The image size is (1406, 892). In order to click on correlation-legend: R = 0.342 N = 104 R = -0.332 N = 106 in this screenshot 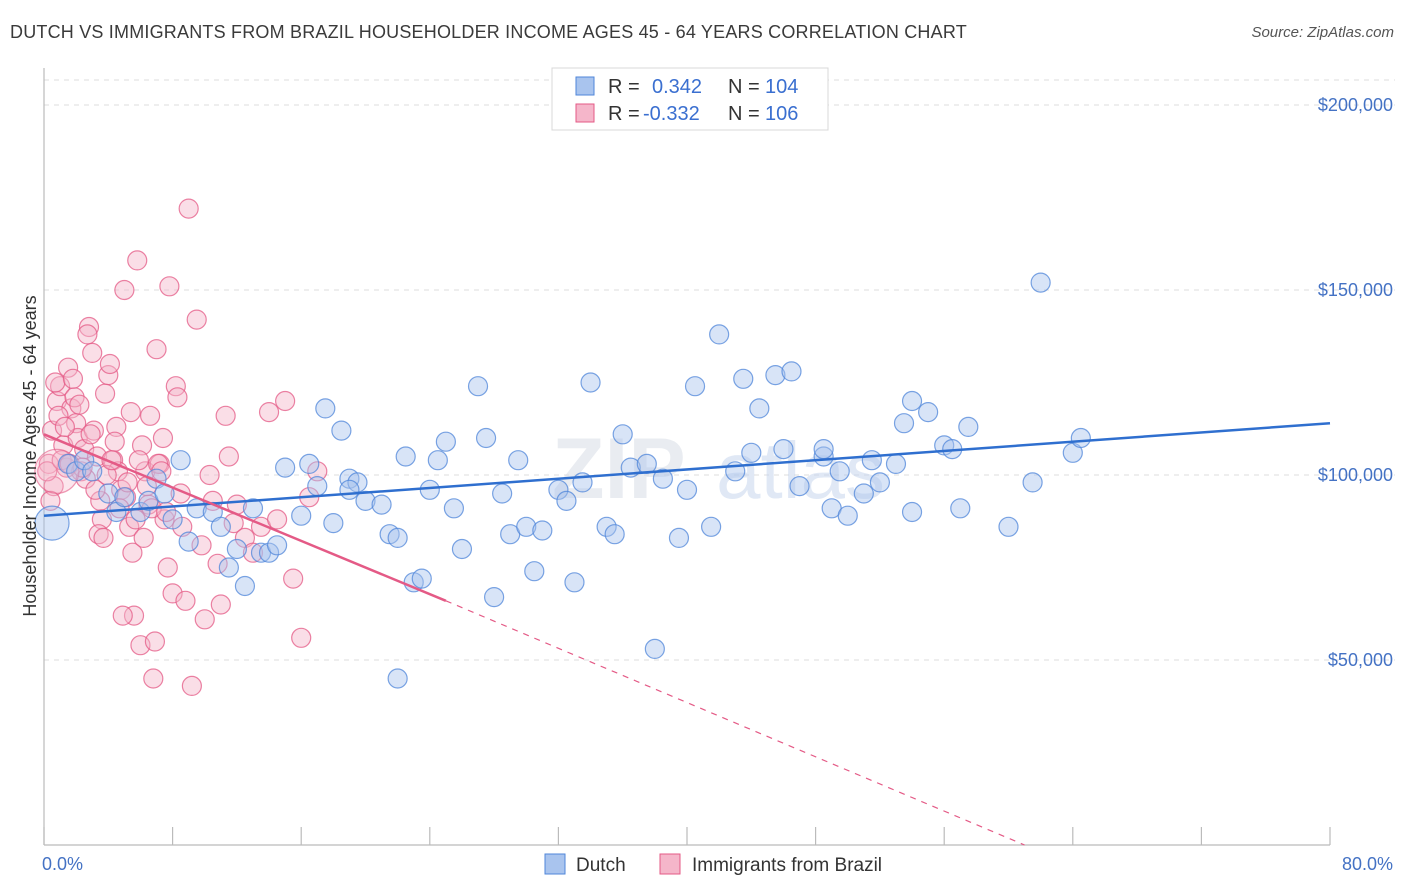, I will do `click(690, 99)`.